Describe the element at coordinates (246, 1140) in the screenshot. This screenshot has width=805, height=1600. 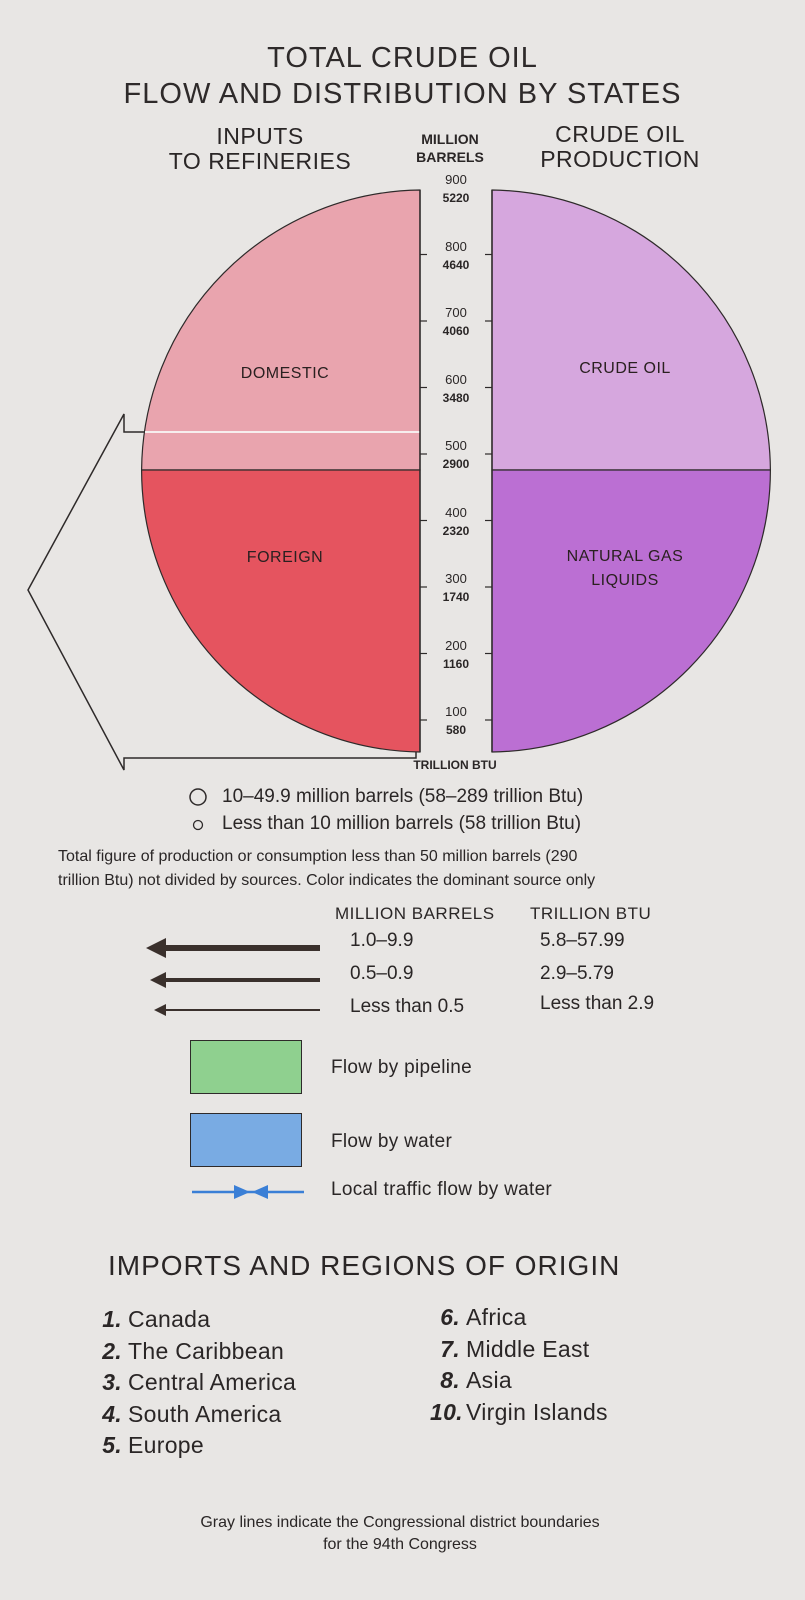
I see `water-swatch` at that location.